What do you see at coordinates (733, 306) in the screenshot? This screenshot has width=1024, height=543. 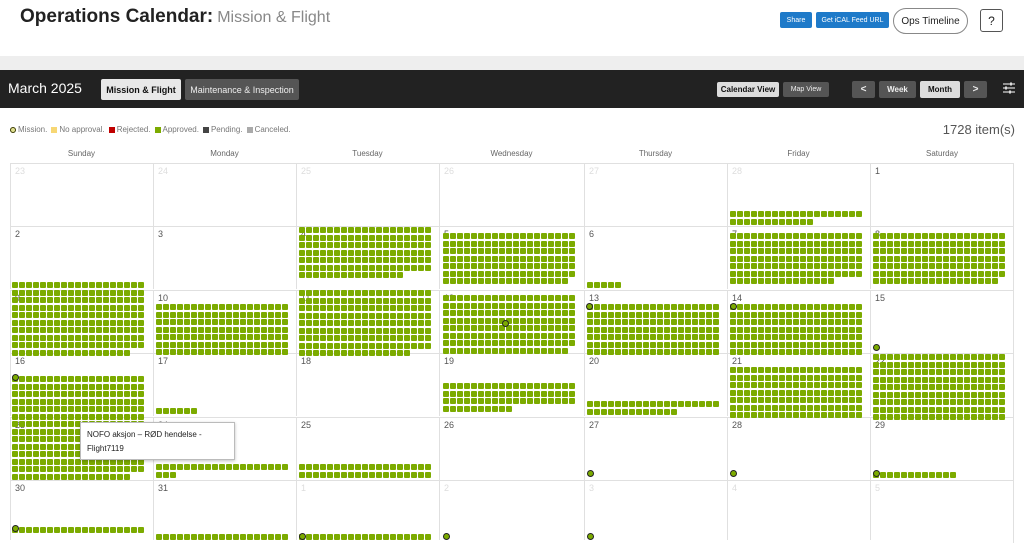 I see `mission-marker` at bounding box center [733, 306].